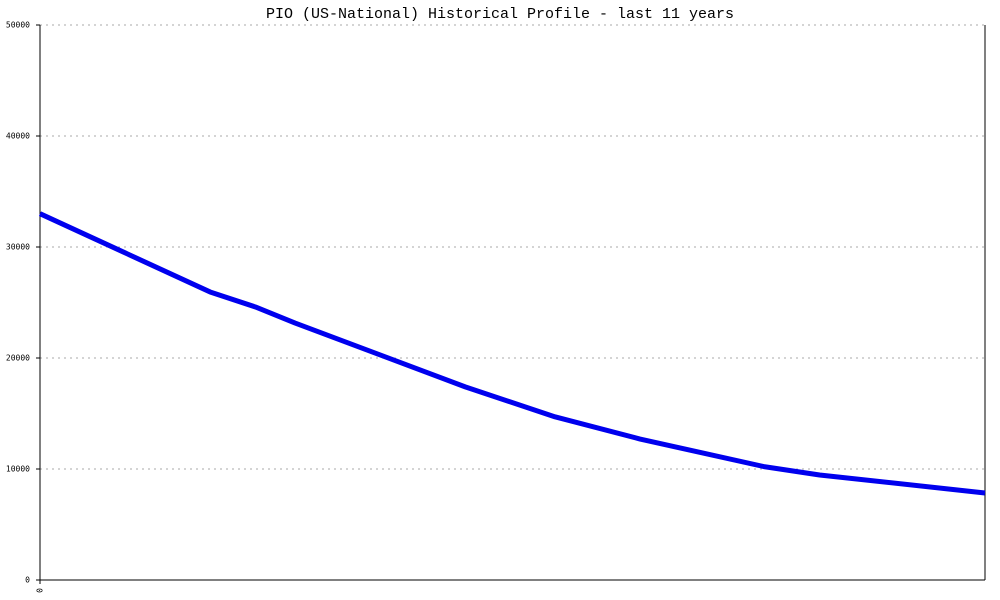 This screenshot has width=1000, height=600. I want to click on y-tick-label: 10000, so click(18, 469).